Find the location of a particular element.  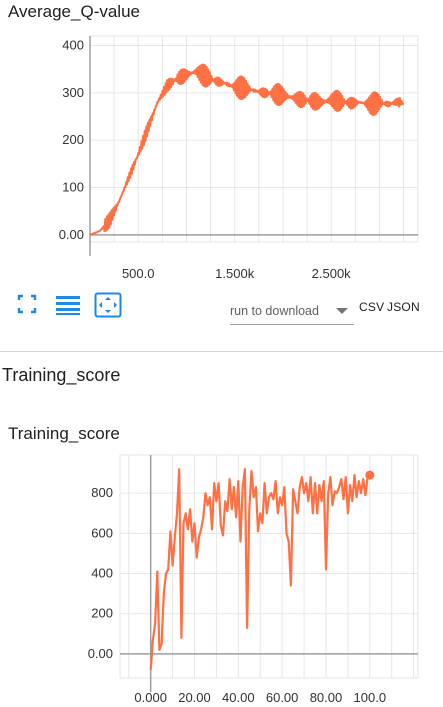

y-tick-label: 100 is located at coordinates (73, 187).